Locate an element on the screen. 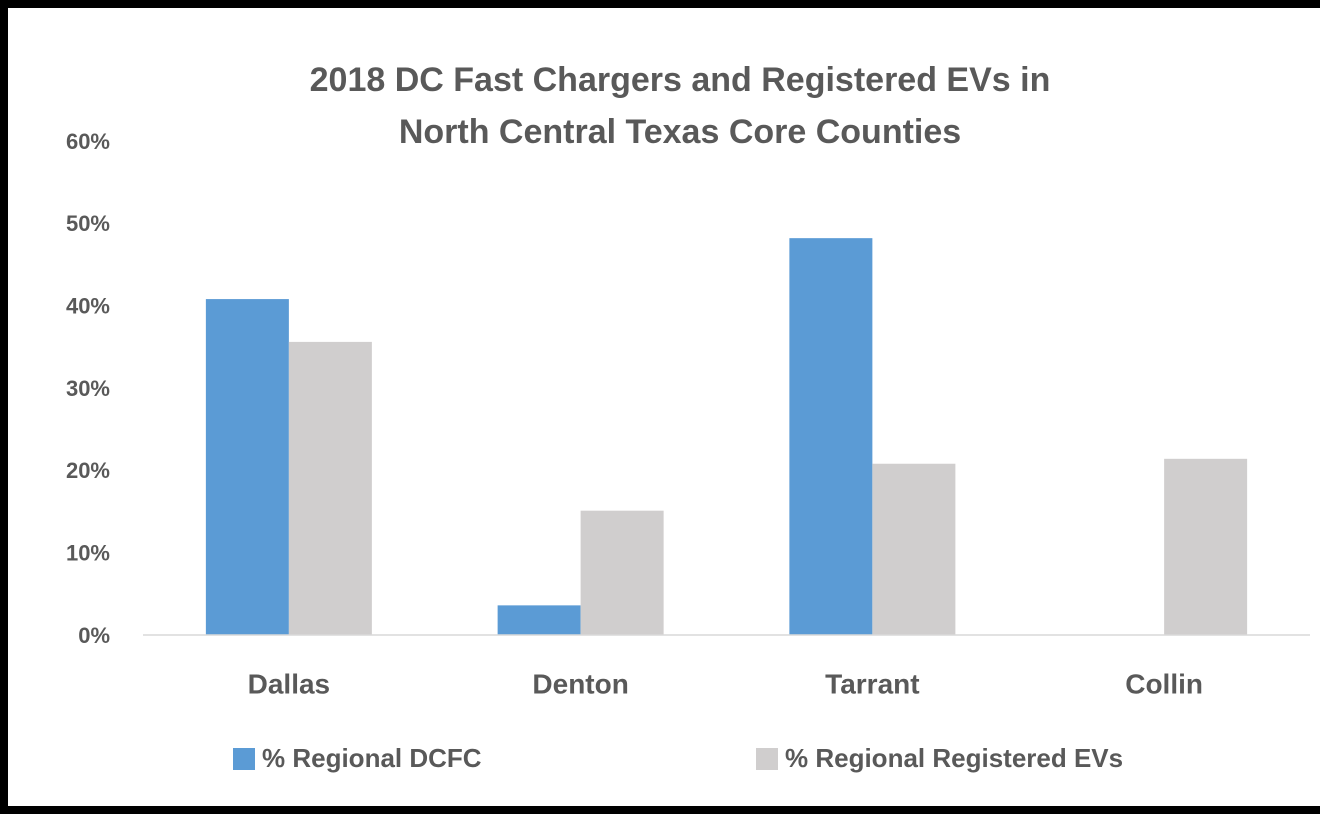  x-tick-label: Collin is located at coordinates (1164, 683).